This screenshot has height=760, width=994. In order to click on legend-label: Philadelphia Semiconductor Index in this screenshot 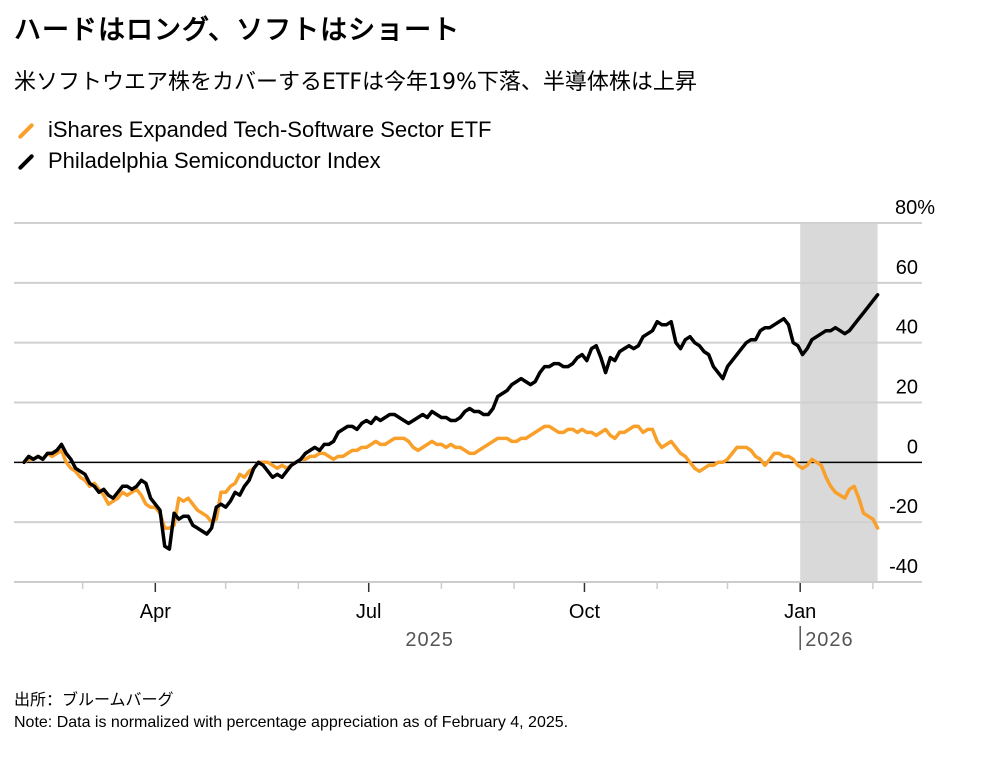, I will do `click(214, 160)`.